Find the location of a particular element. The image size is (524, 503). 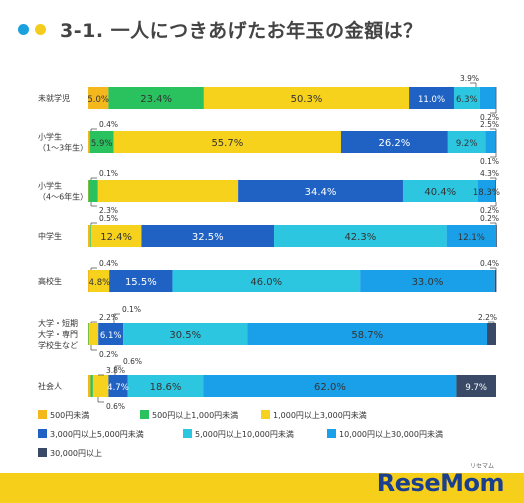

outside-data-label: 2.5% is located at coordinates (489, 124).